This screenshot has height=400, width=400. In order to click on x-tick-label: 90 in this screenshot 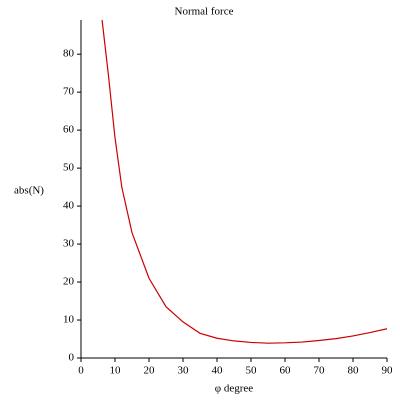, I will do `click(388, 371)`.